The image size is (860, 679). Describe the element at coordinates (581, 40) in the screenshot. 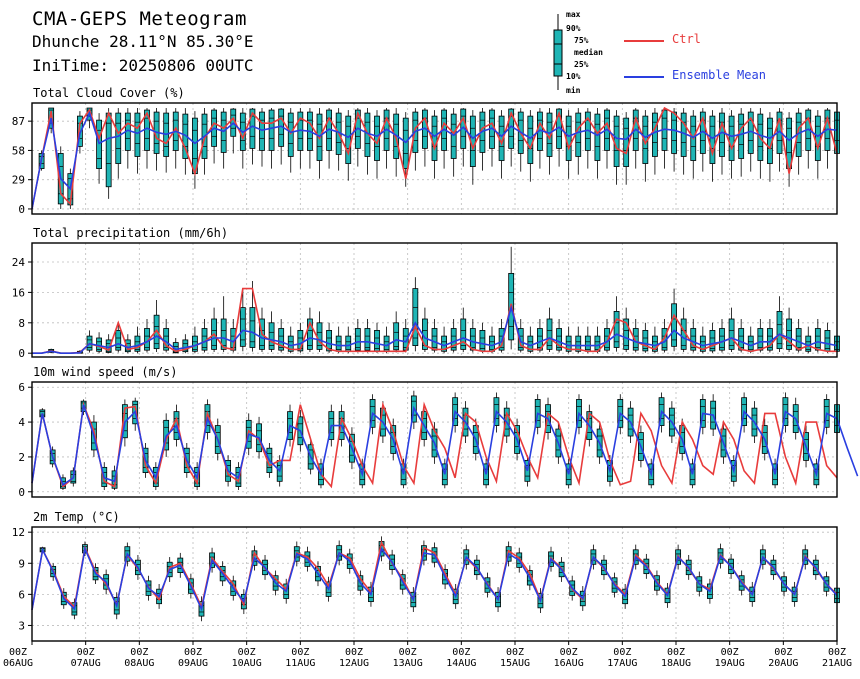

I see `legend-p75: 75%` at that location.